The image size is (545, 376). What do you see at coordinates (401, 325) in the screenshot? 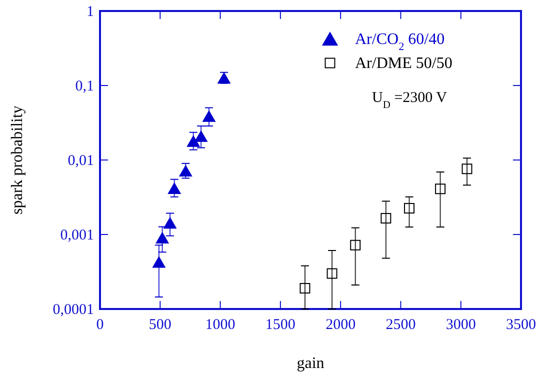
I see `x-tick-label: 2500` at bounding box center [401, 325].